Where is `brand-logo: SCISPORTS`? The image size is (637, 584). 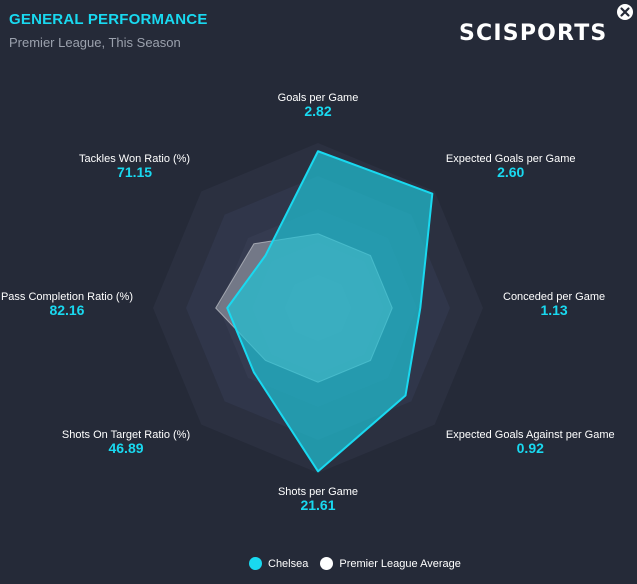
brand-logo: SCISPORTS is located at coordinates (533, 33).